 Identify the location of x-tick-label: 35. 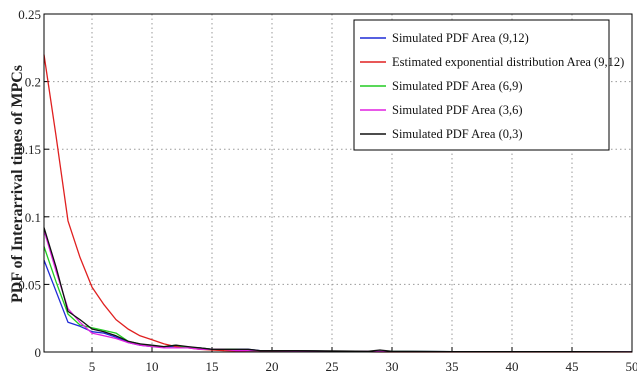
(452, 366).